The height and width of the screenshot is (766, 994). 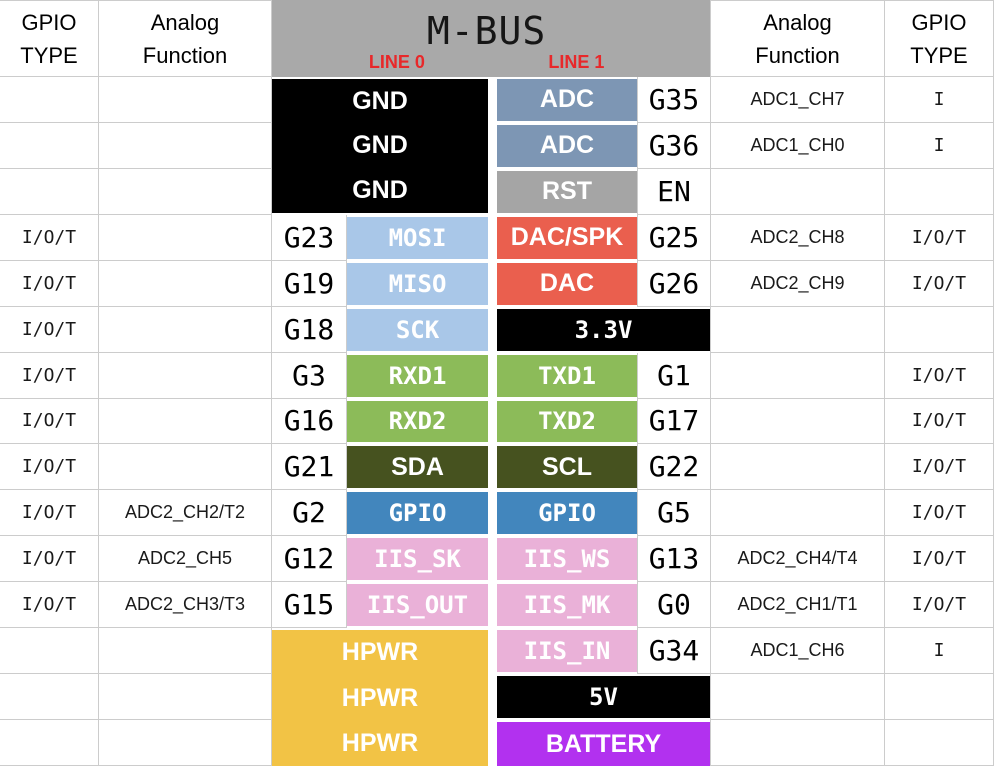 What do you see at coordinates (673, 283) in the screenshot?
I see `pin-number-g26: G26` at bounding box center [673, 283].